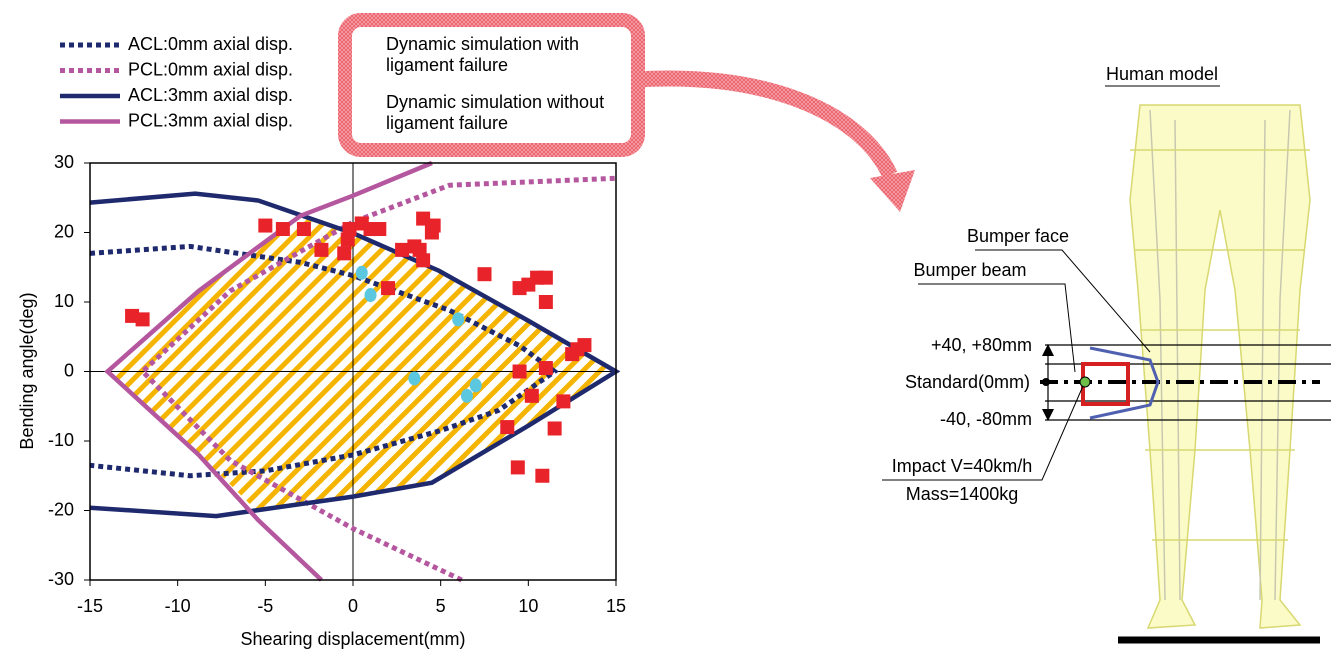  I want to click on x-tick-label: 0, so click(353, 606).